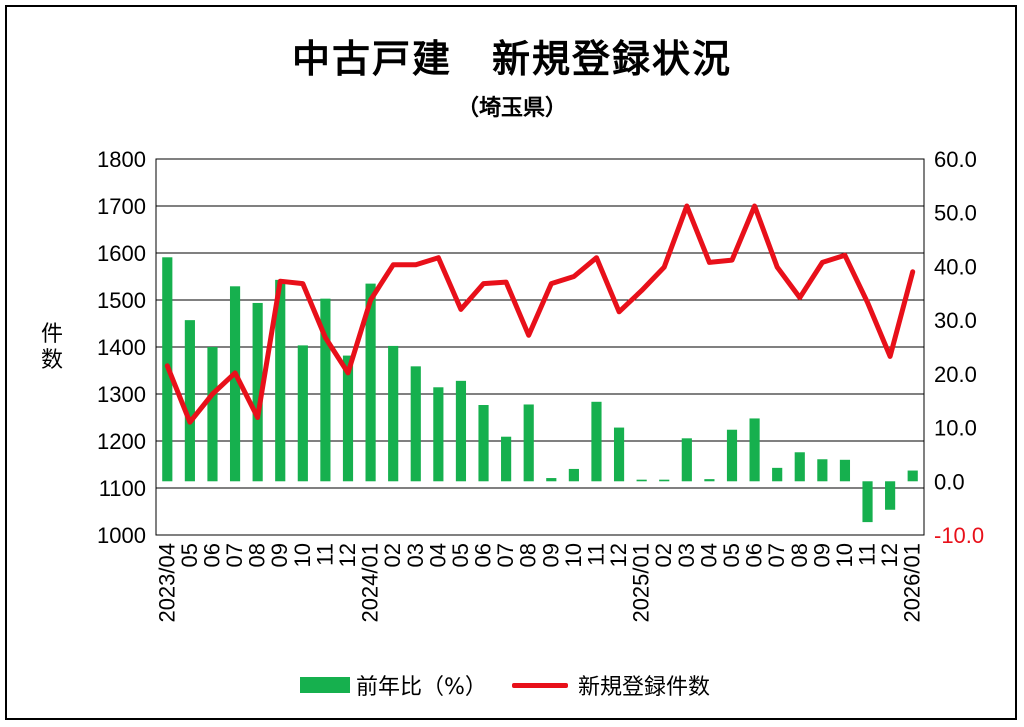 The width and height of the screenshot is (1024, 727). What do you see at coordinates (949, 481) in the screenshot?
I see `right-tick-label: 0.0` at bounding box center [949, 481].